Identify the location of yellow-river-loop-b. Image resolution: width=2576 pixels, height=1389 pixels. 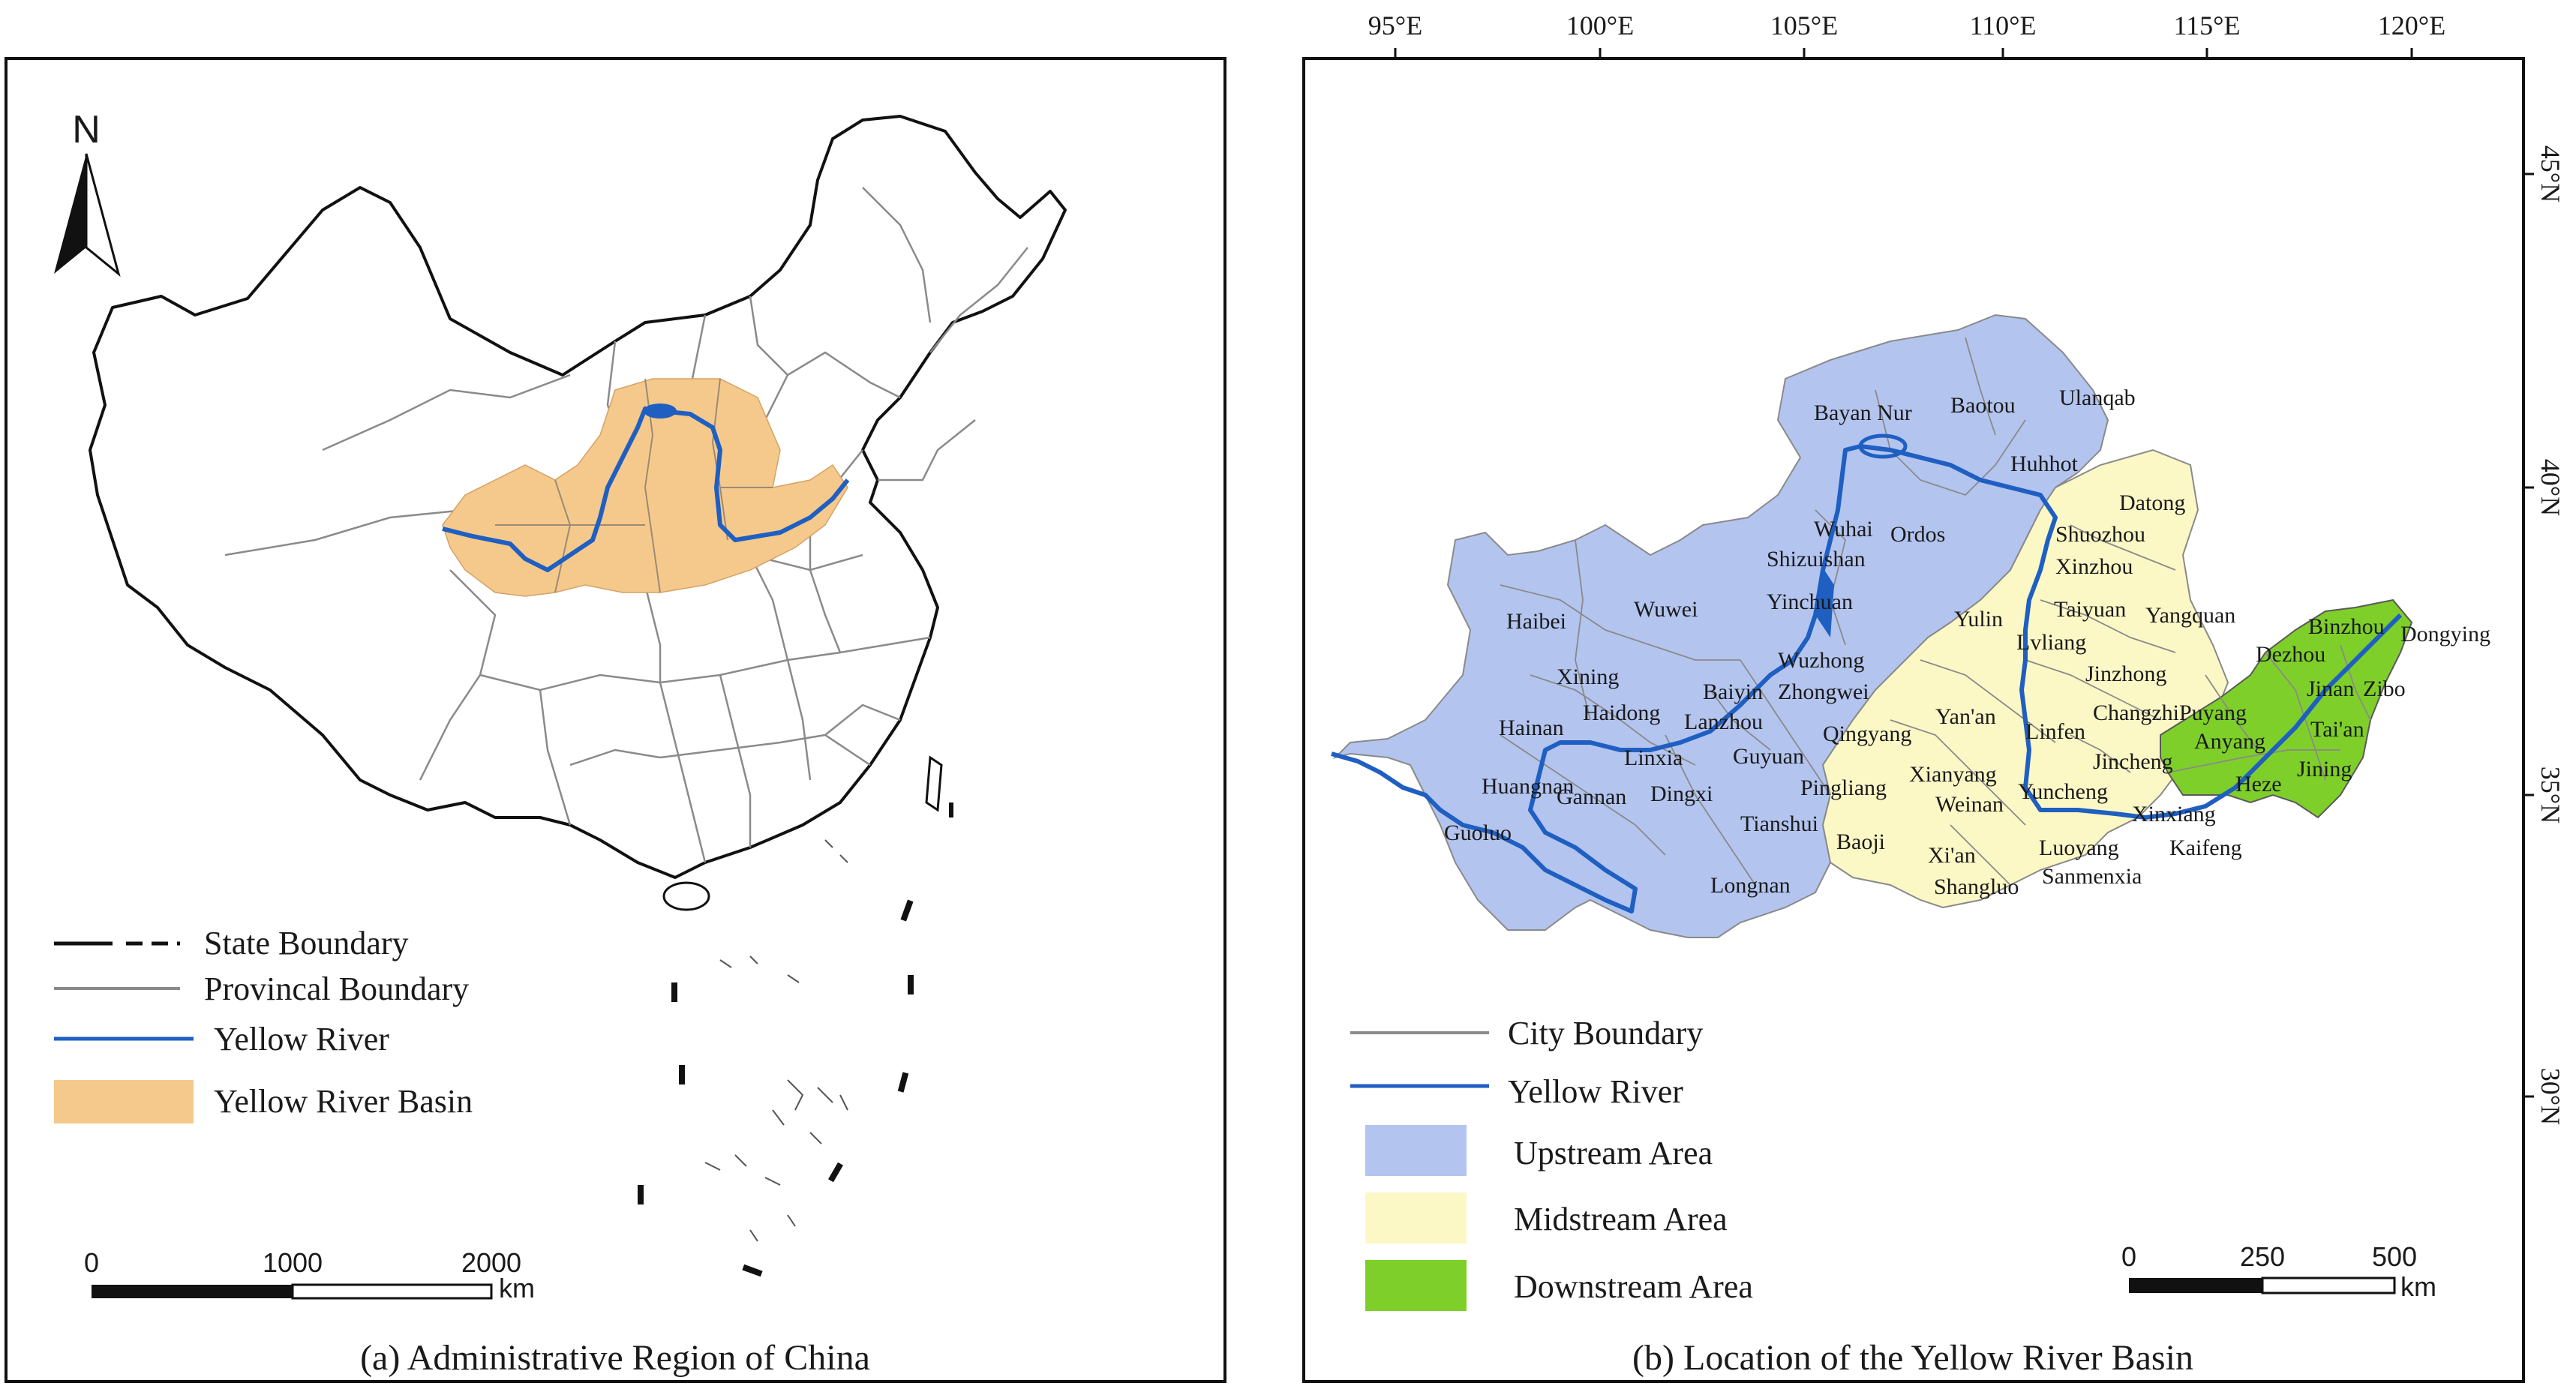
(1883, 446).